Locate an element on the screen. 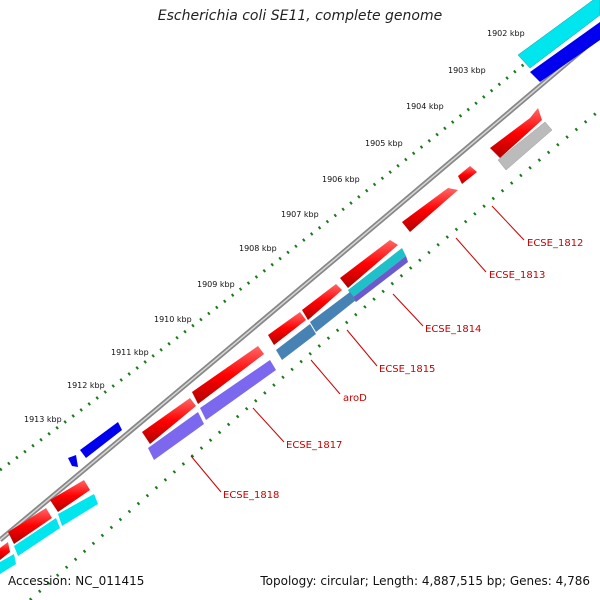 The width and height of the screenshot is (600, 600). tick-label: 1903 kbp is located at coordinates (467, 70).